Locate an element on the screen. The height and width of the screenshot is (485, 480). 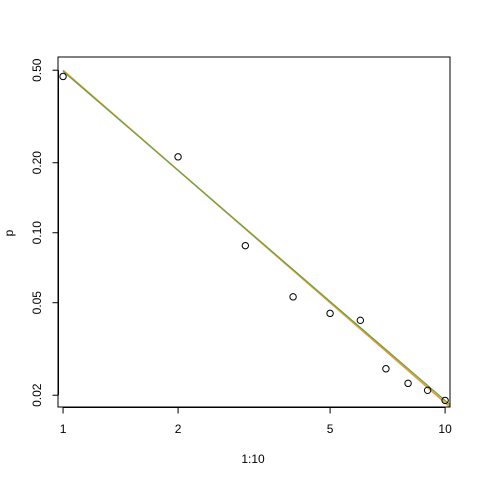
y-tick-label: 0.50 is located at coordinates (37, 70).